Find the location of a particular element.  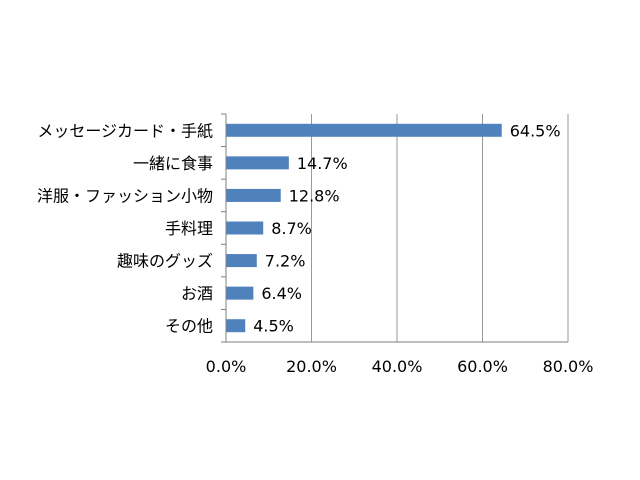

data-label-6: 4.5% is located at coordinates (273, 326).